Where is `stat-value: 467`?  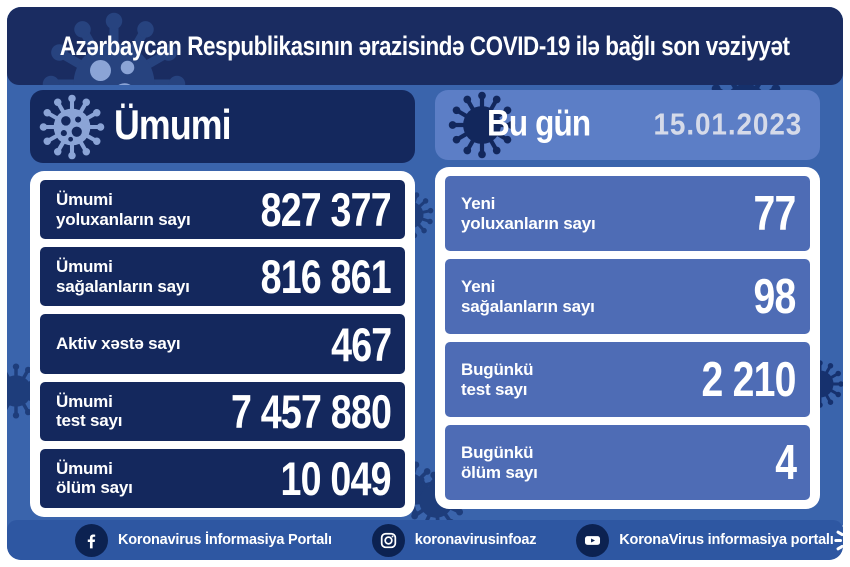
stat-value: 467 is located at coordinates (361, 344).